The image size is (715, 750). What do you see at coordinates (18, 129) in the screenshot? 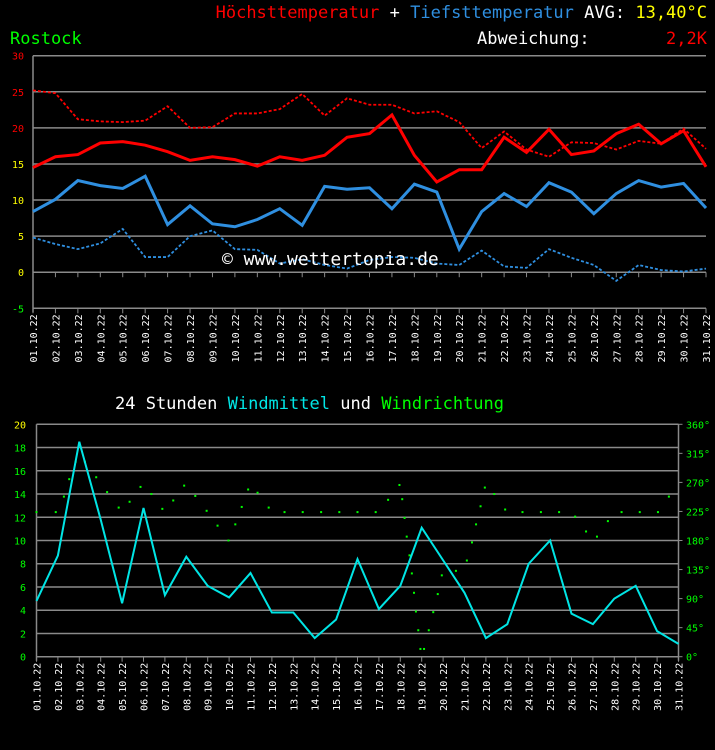
I see `y-tick-label: 20` at bounding box center [18, 129].